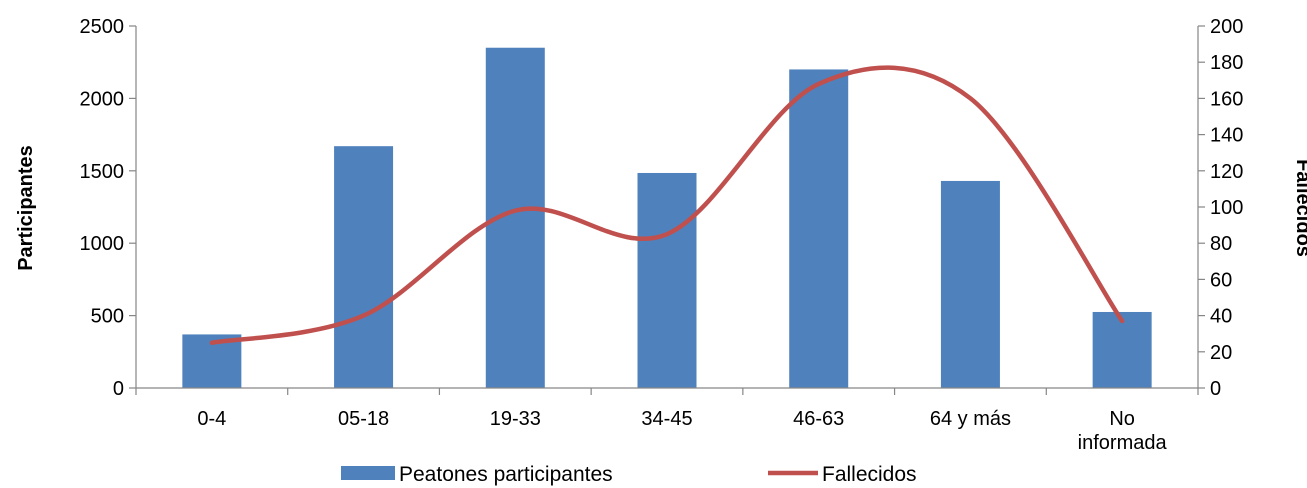 Image resolution: width=1307 pixels, height=488 pixels. What do you see at coordinates (970, 419) in the screenshot?
I see `x-tick-label: 64 y más` at bounding box center [970, 419].